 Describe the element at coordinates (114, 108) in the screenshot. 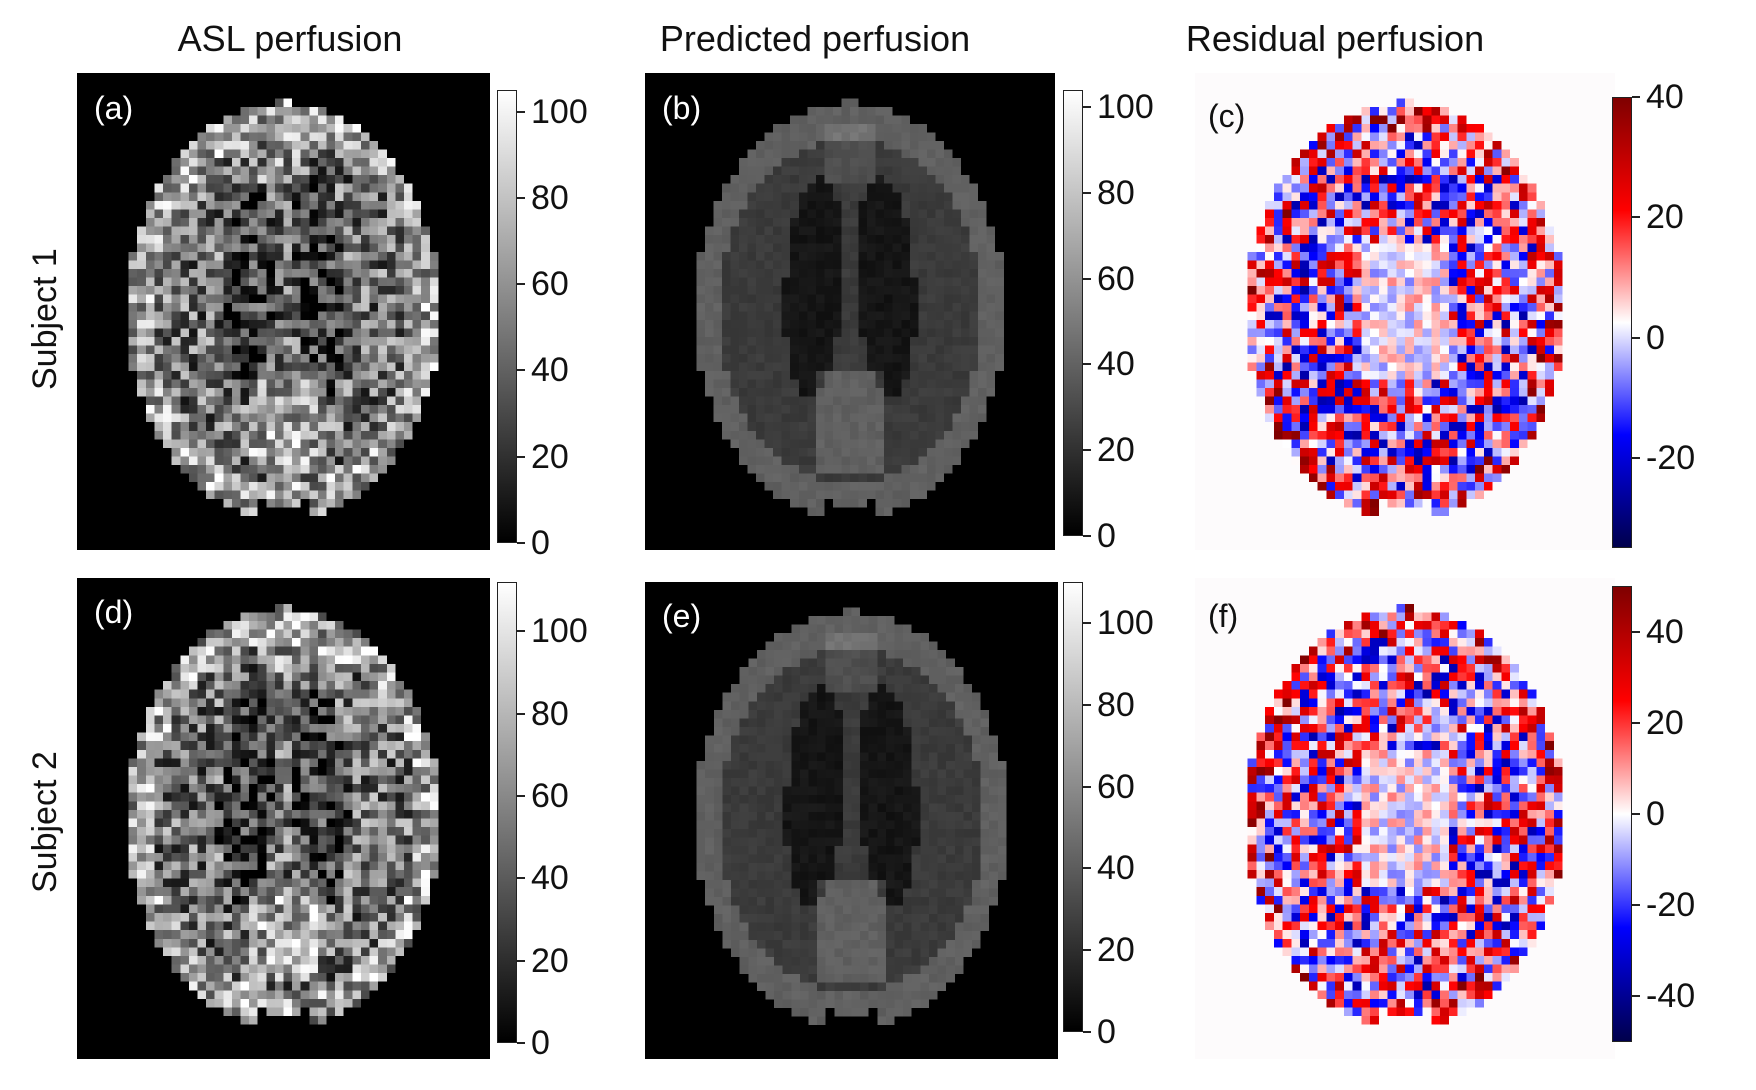

I see `panel-tag-a: (a)` at that location.